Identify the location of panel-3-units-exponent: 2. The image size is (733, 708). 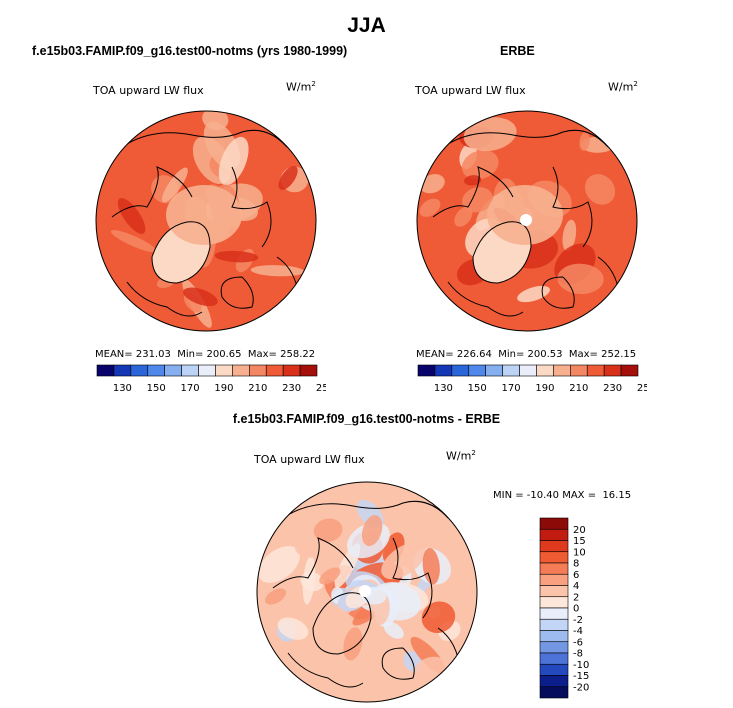
(473, 453).